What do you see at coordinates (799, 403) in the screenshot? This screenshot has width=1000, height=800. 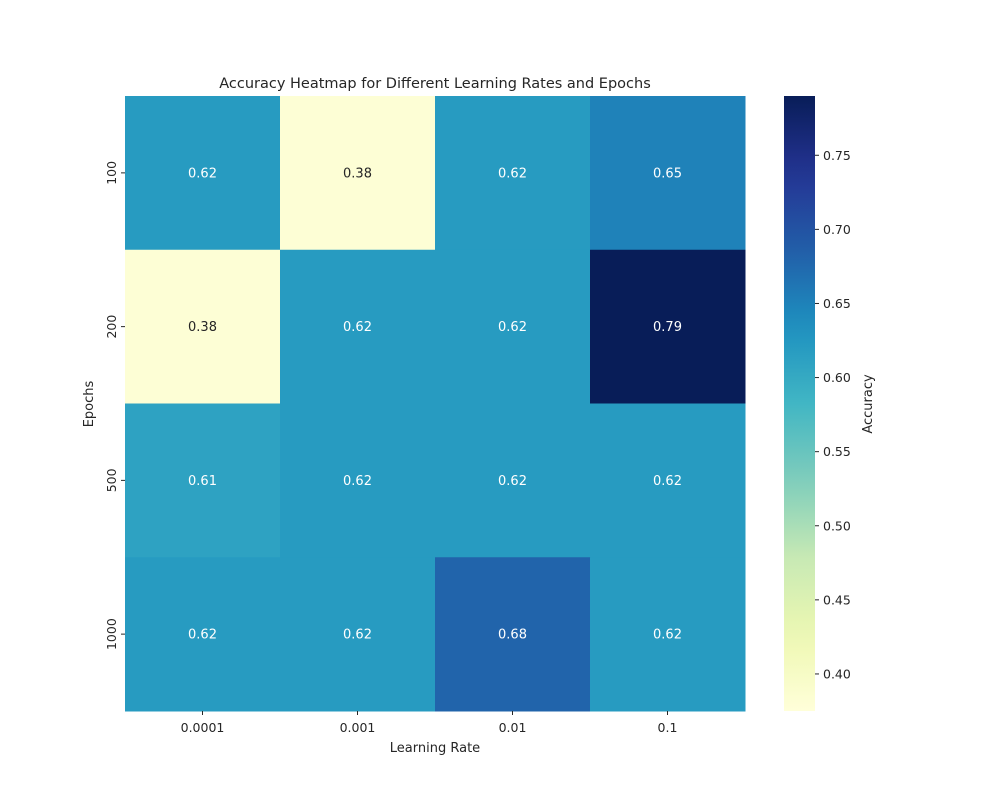 I see `colorbar` at bounding box center [799, 403].